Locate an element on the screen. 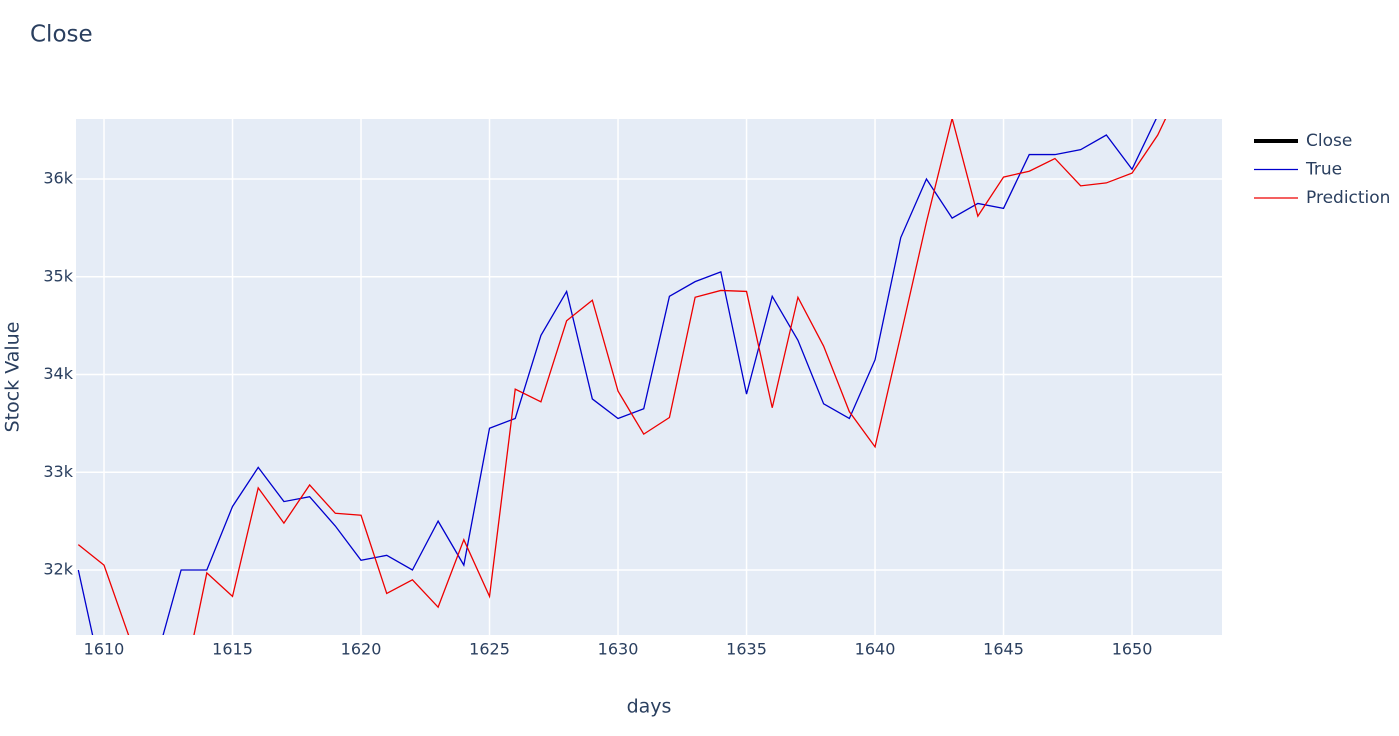 The width and height of the screenshot is (1399, 736). x-tick-label: 1625 is located at coordinates (489, 649).